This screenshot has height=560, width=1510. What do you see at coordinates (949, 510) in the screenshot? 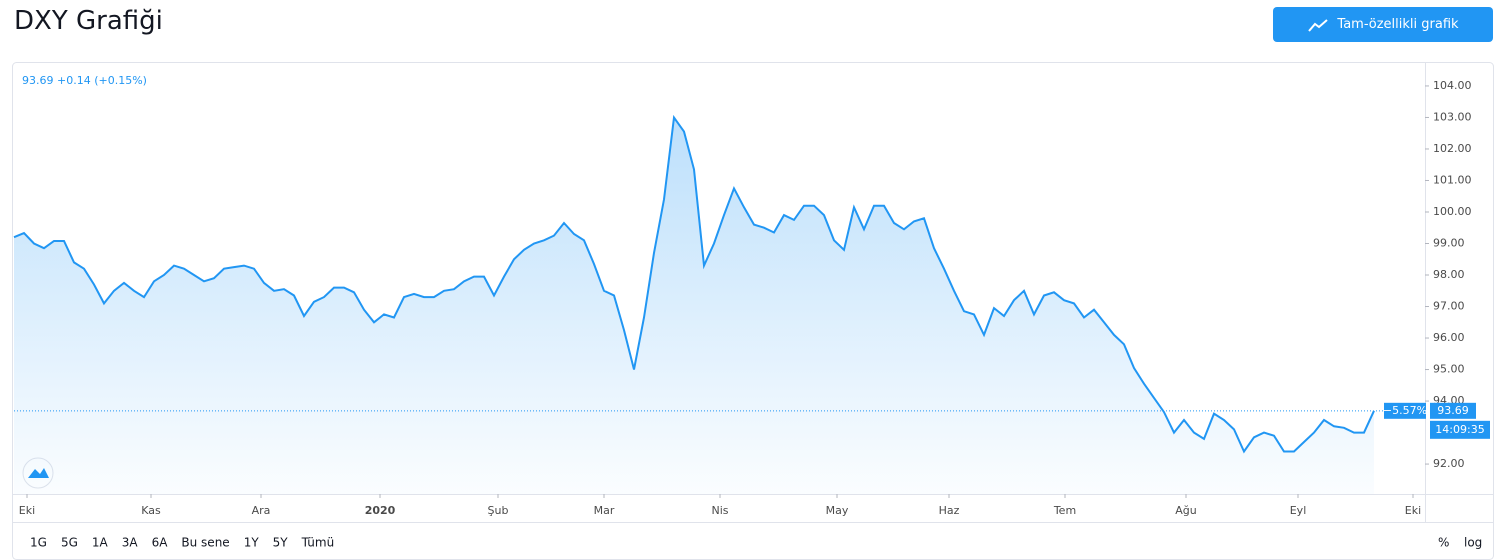
I see `x-tick-label: Haz` at bounding box center [949, 510].